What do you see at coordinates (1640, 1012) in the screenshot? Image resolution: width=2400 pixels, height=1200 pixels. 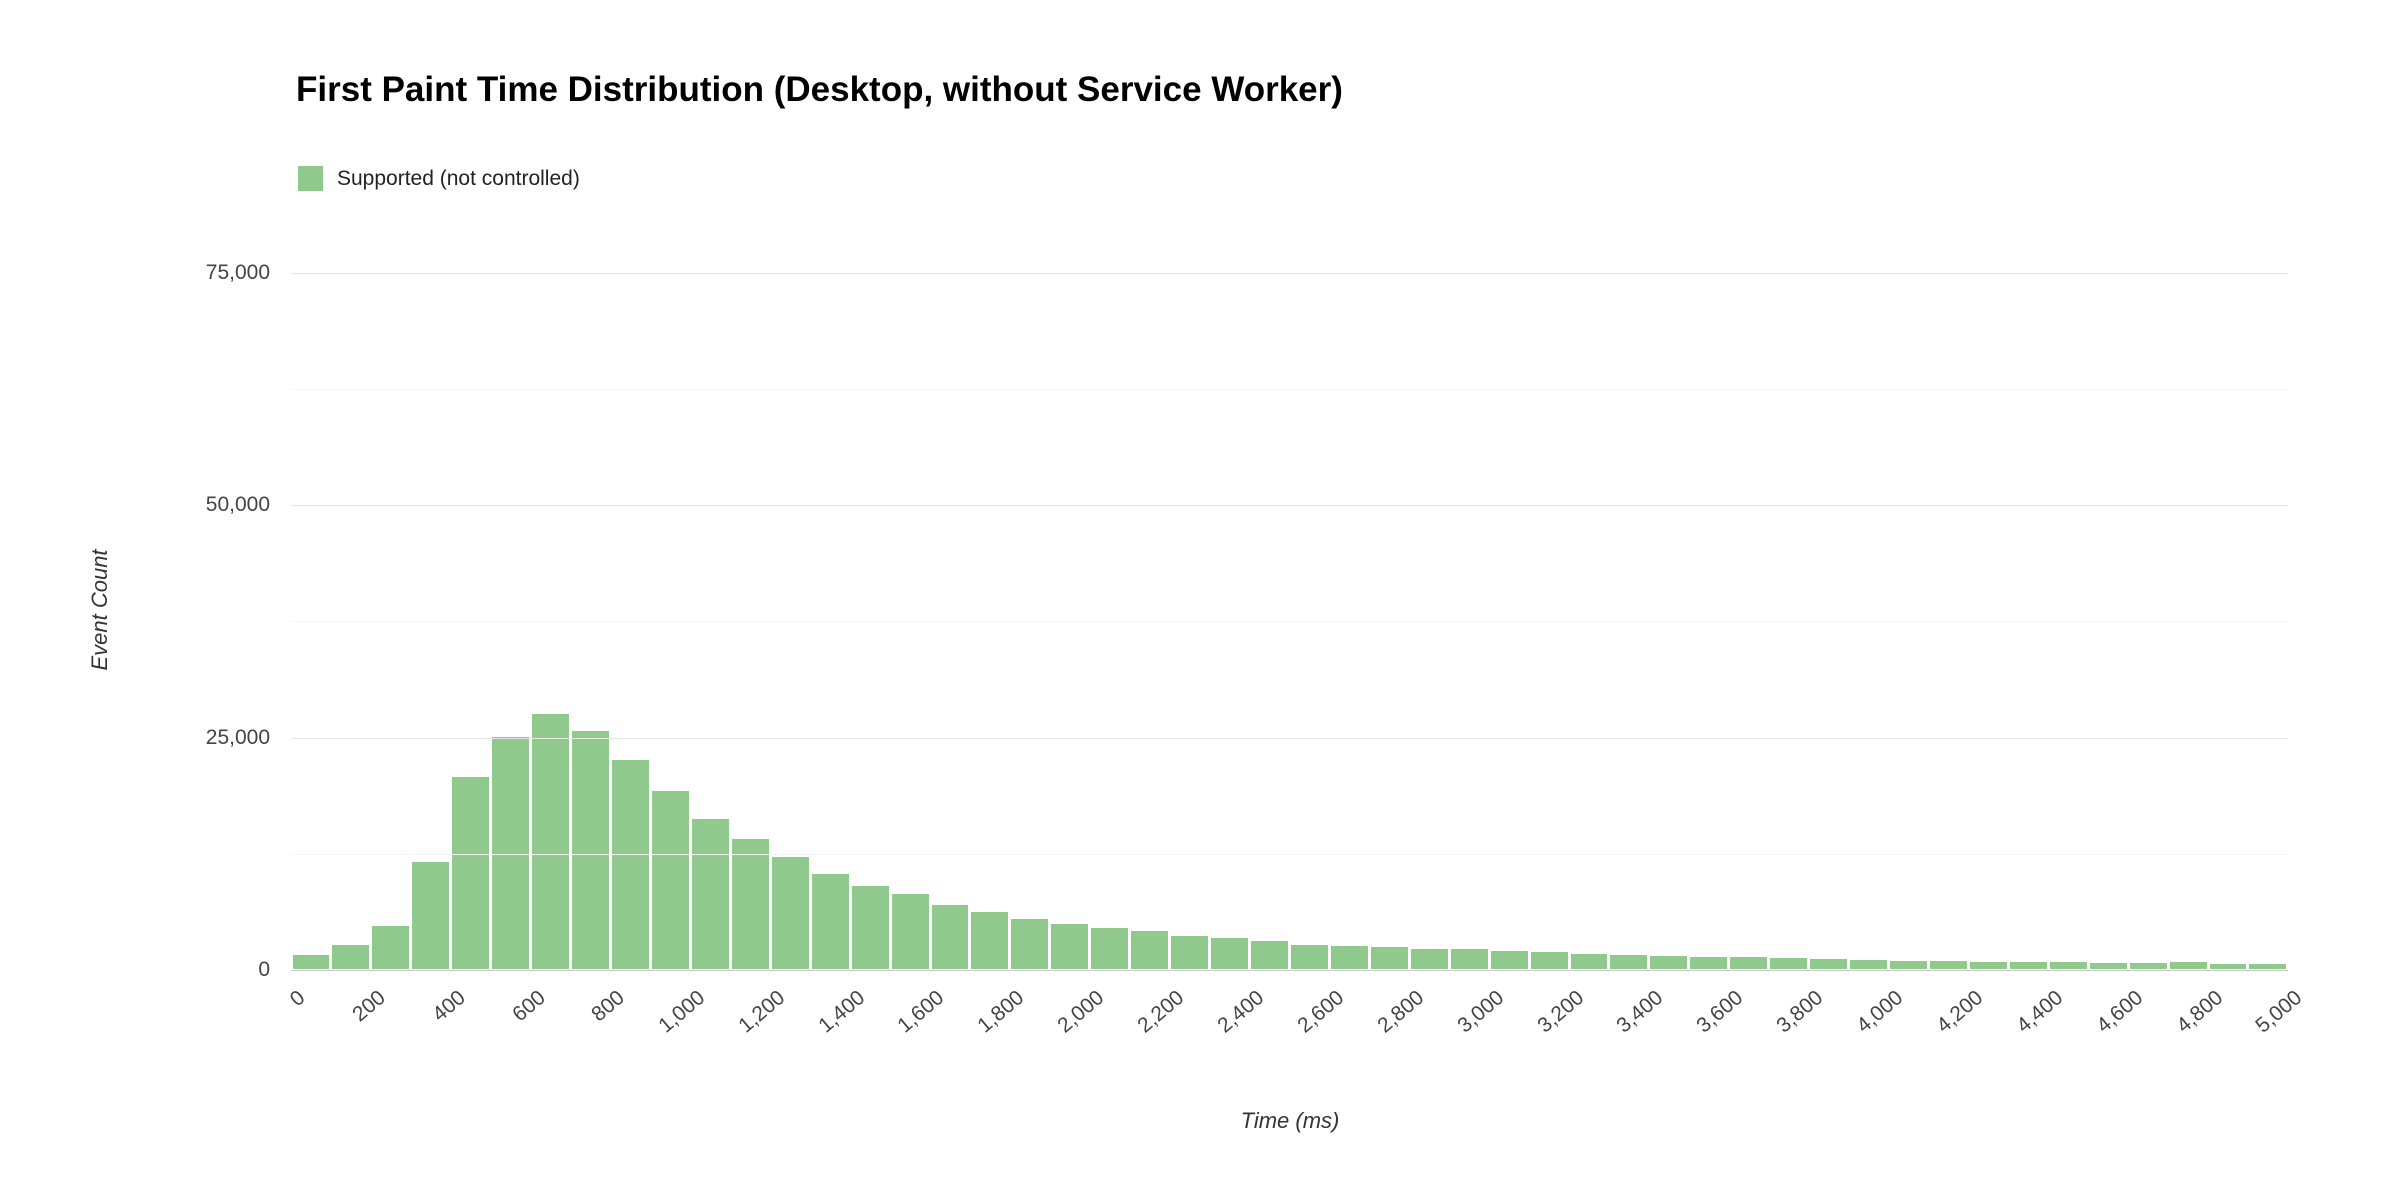 I see `x-tick-label: 3,400` at bounding box center [1640, 1012].